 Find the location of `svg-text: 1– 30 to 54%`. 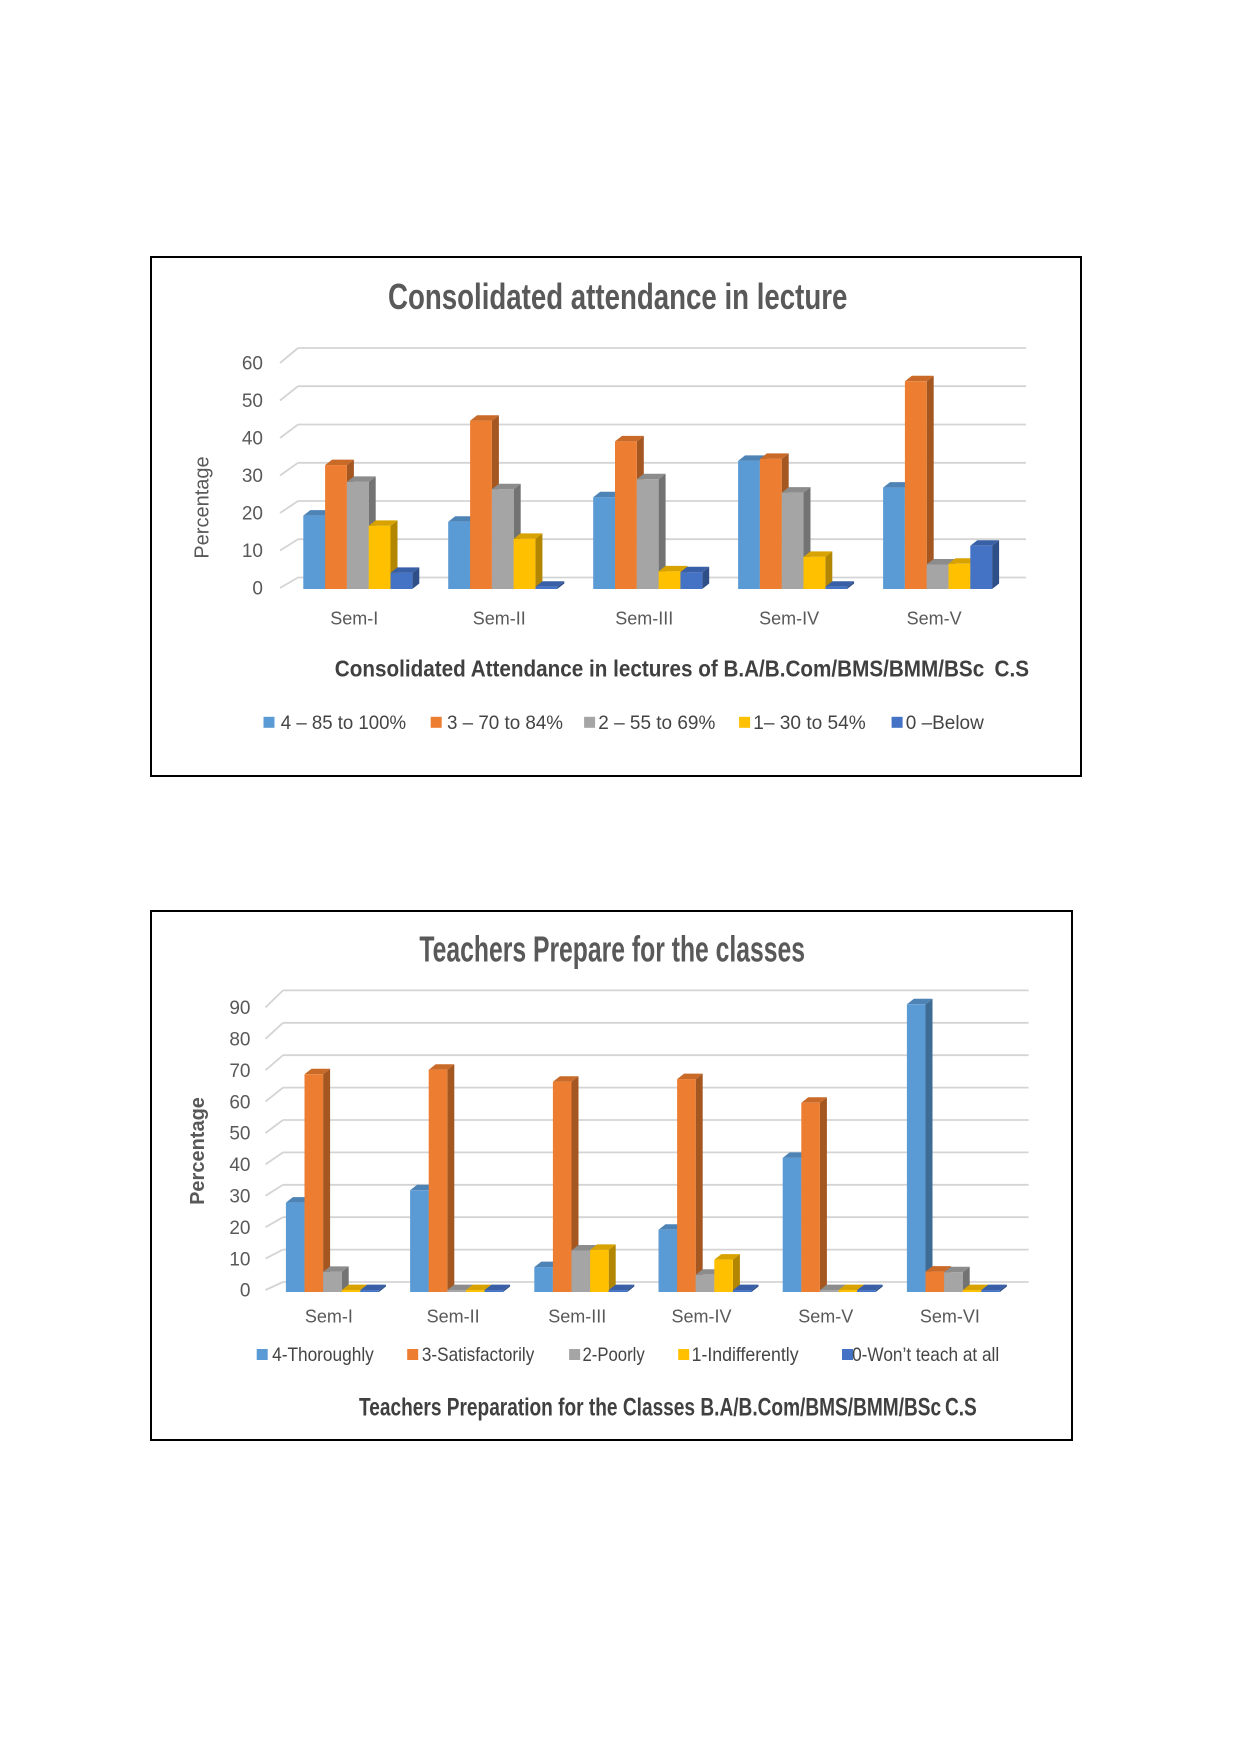

svg-text: 1– 30 to 54% is located at coordinates (809, 722).